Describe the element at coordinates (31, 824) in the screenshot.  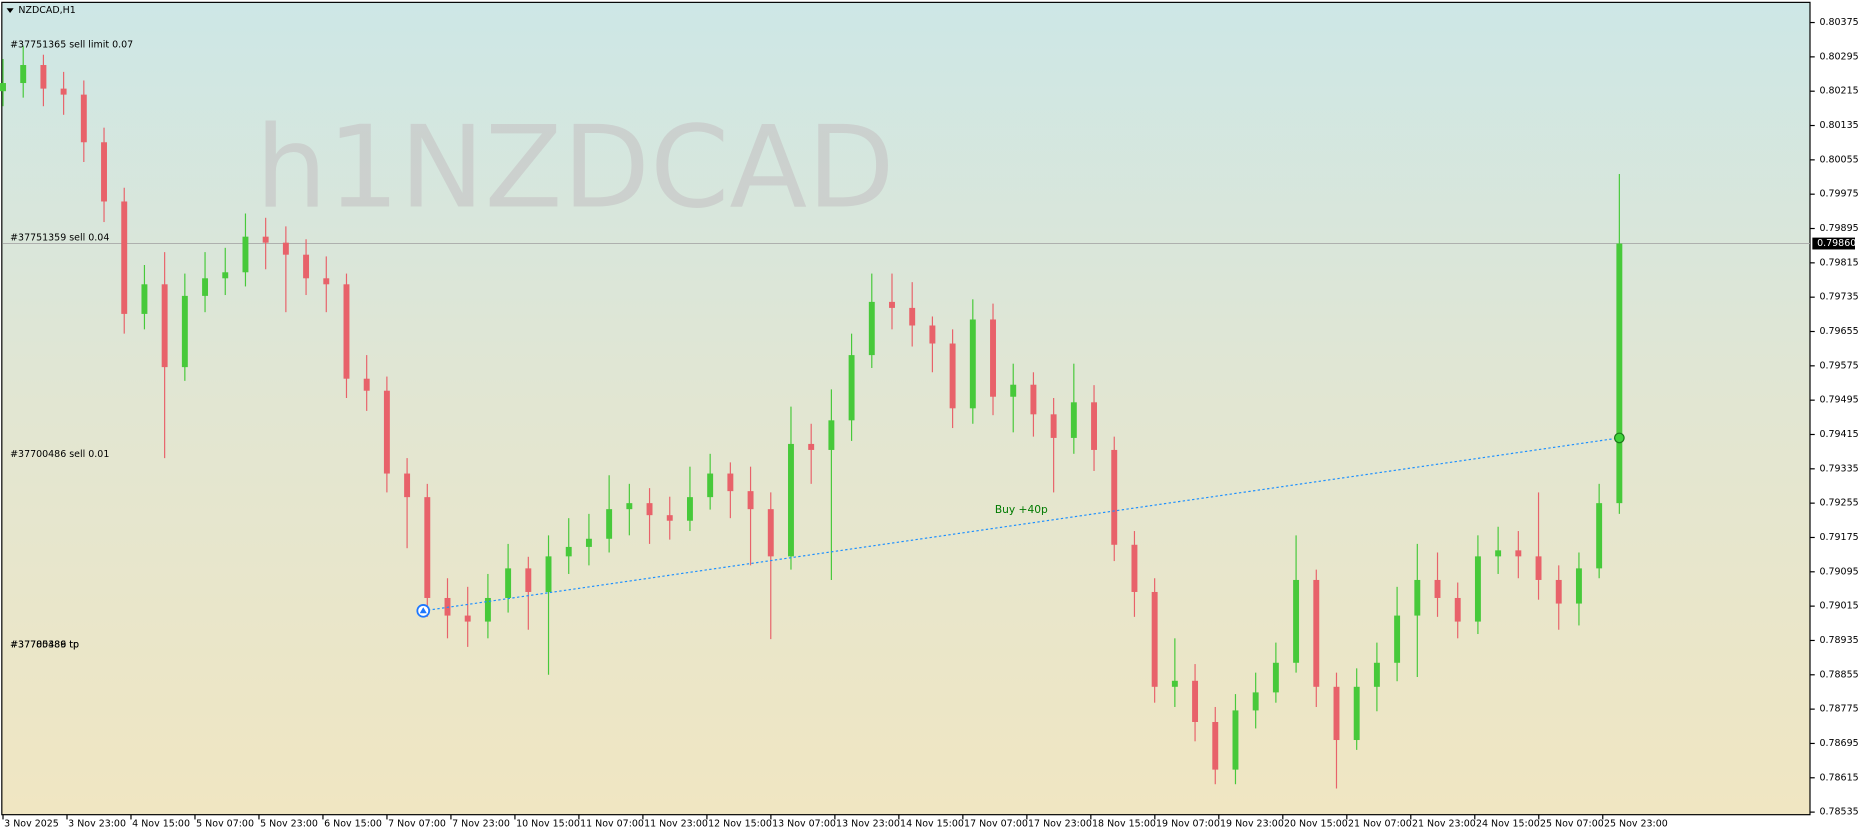
I see `x-tick-label: 3 Nov 2025` at that location.